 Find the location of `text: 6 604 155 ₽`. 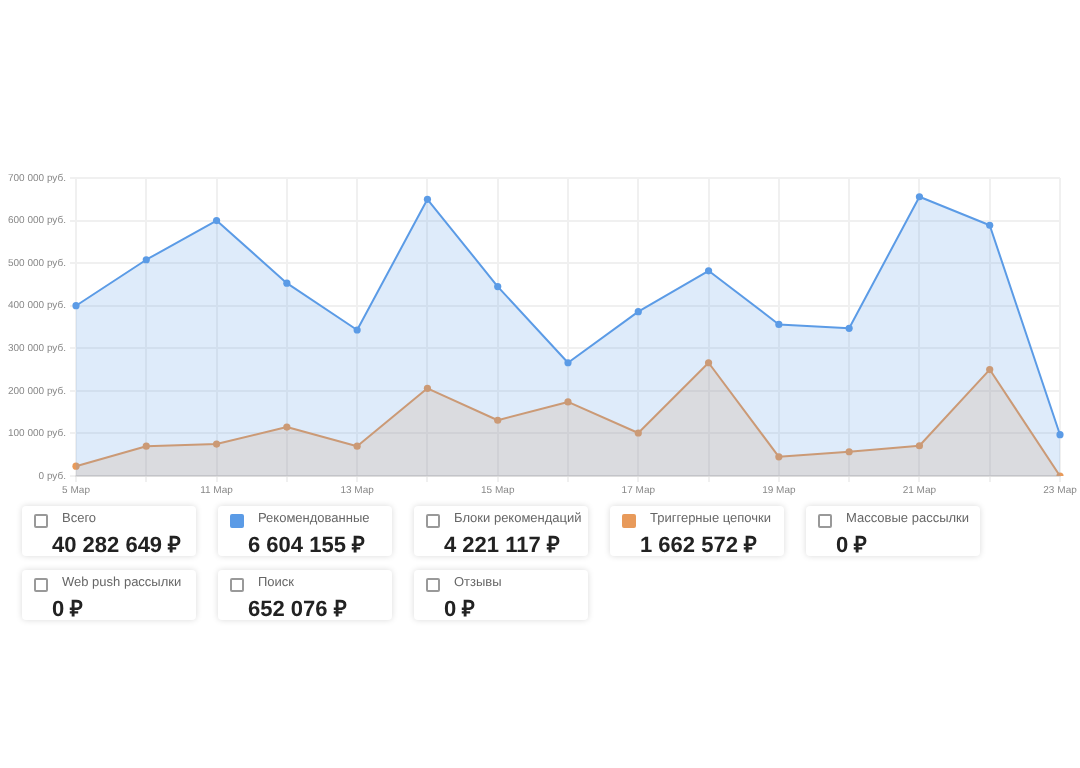

text: 6 604 155 ₽ is located at coordinates (306, 545).